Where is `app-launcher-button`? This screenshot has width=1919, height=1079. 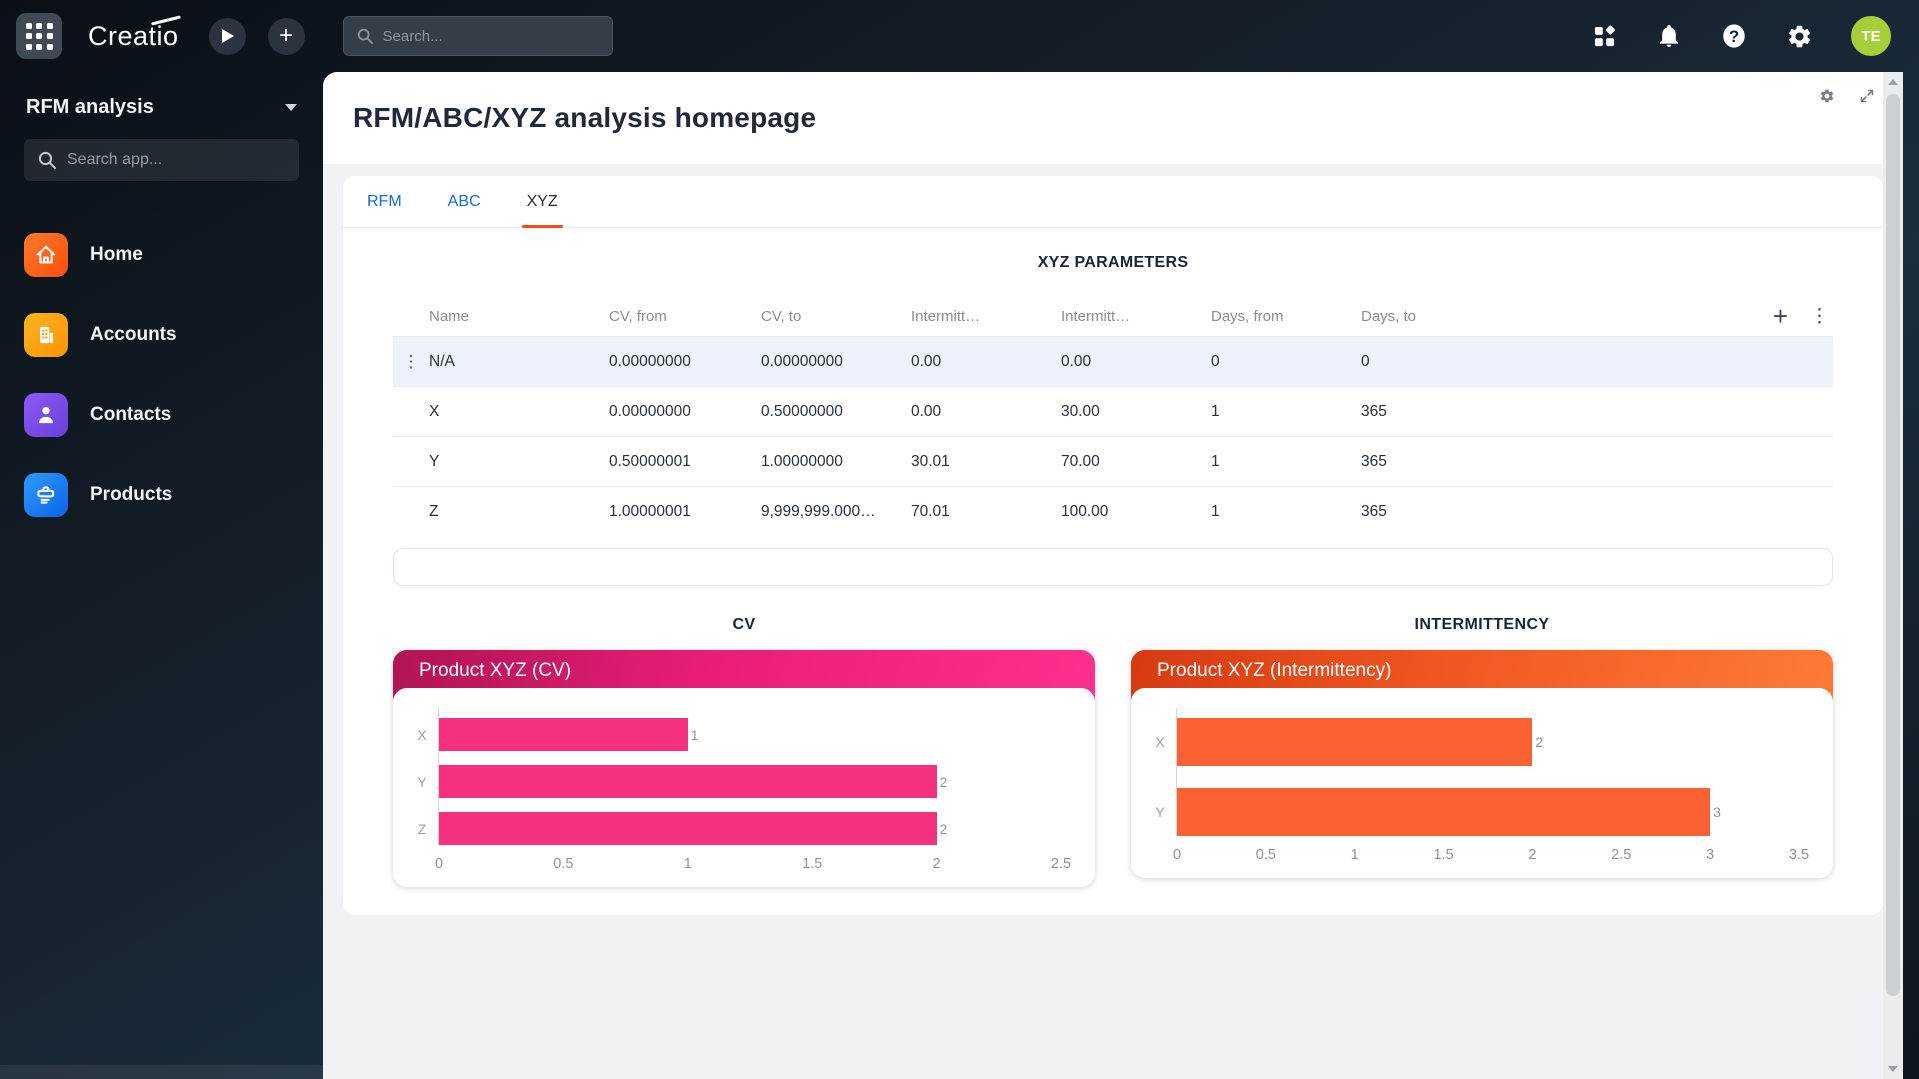 app-launcher-button is located at coordinates (39, 36).